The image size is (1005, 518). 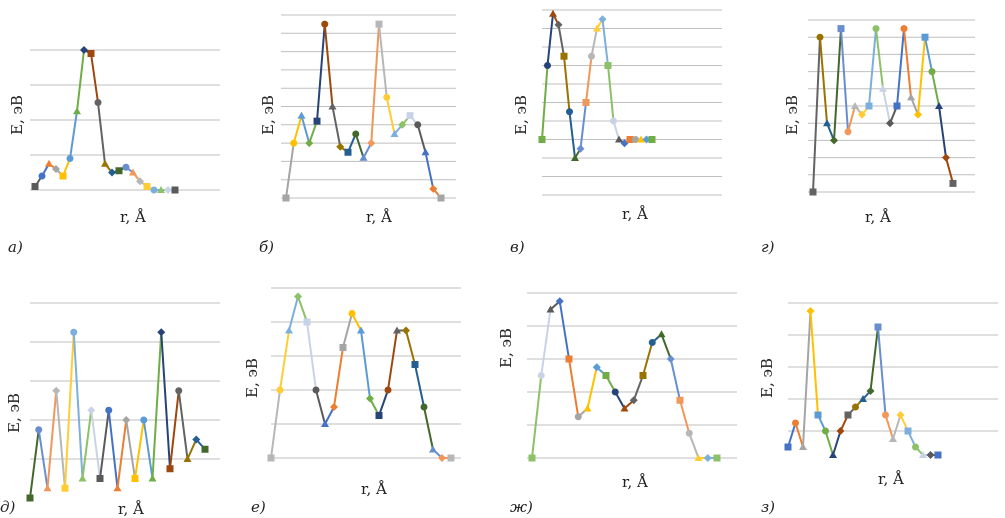 What do you see at coordinates (125, 388) in the screenshot?
I see `chart-panel-5: E, эВ r, Å д)` at bounding box center [125, 388].